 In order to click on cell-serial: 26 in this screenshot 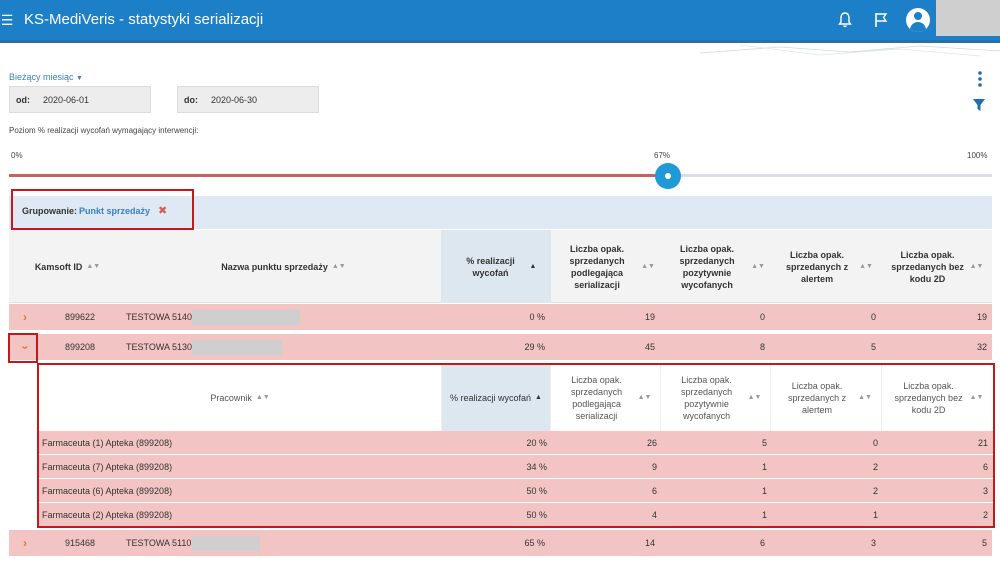, I will do `click(651, 443)`.